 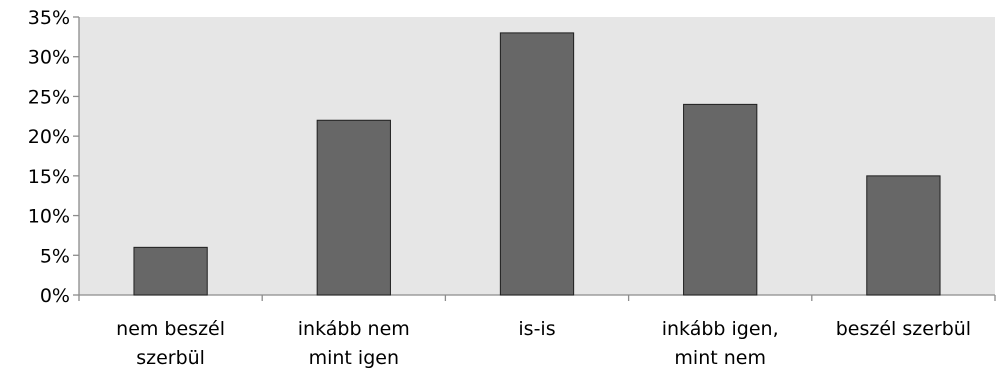 I want to click on x-category-label: inkább nem mint igen, so click(x=354, y=343).